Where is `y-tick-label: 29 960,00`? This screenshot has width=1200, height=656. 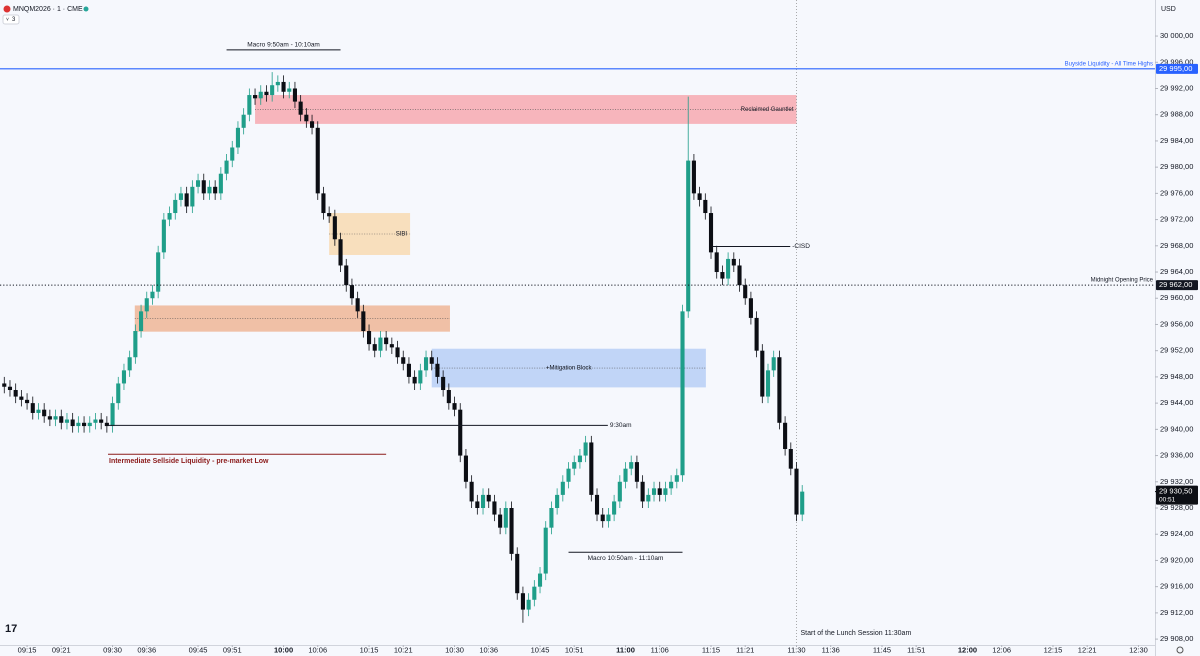 y-tick-label: 29 960,00 is located at coordinates (1176, 297).